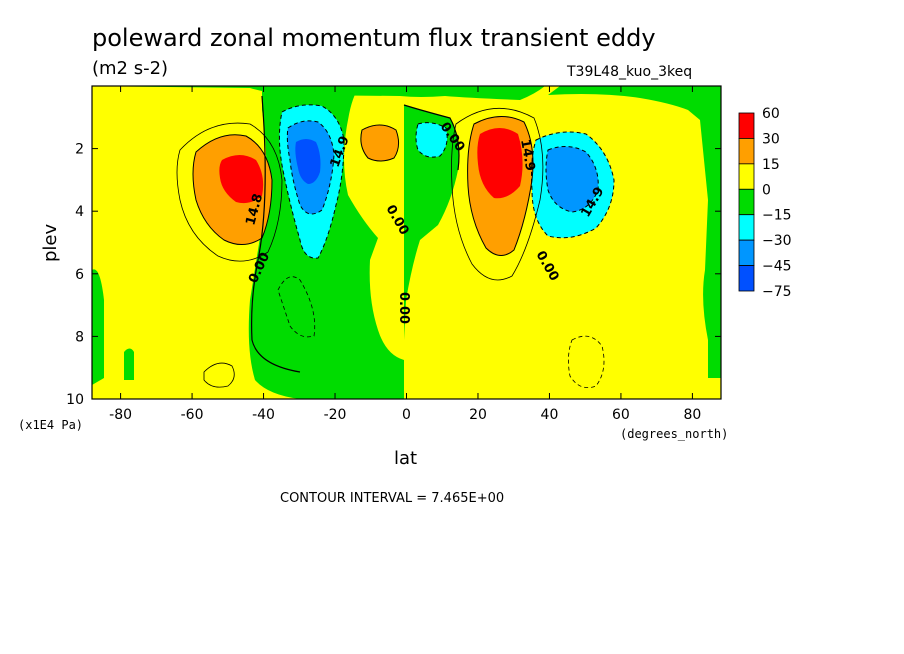  What do you see at coordinates (130, 68) in the screenshot?
I see `units-label: (m2 s-2)` at bounding box center [130, 68].